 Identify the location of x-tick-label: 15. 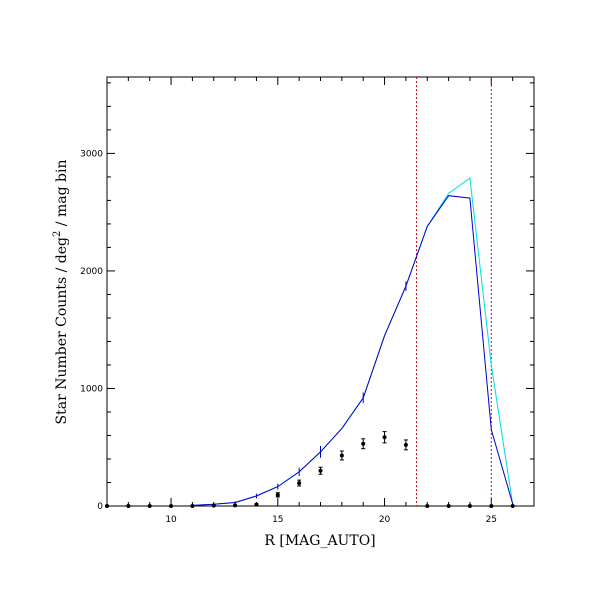
(277, 520).